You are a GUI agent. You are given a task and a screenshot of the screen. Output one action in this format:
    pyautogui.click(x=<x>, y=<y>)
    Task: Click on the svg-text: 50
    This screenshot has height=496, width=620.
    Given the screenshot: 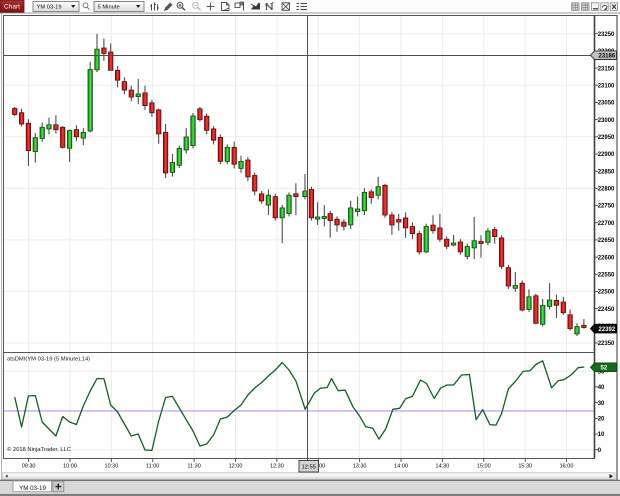 What is the action you would take?
    pyautogui.click(x=601, y=372)
    